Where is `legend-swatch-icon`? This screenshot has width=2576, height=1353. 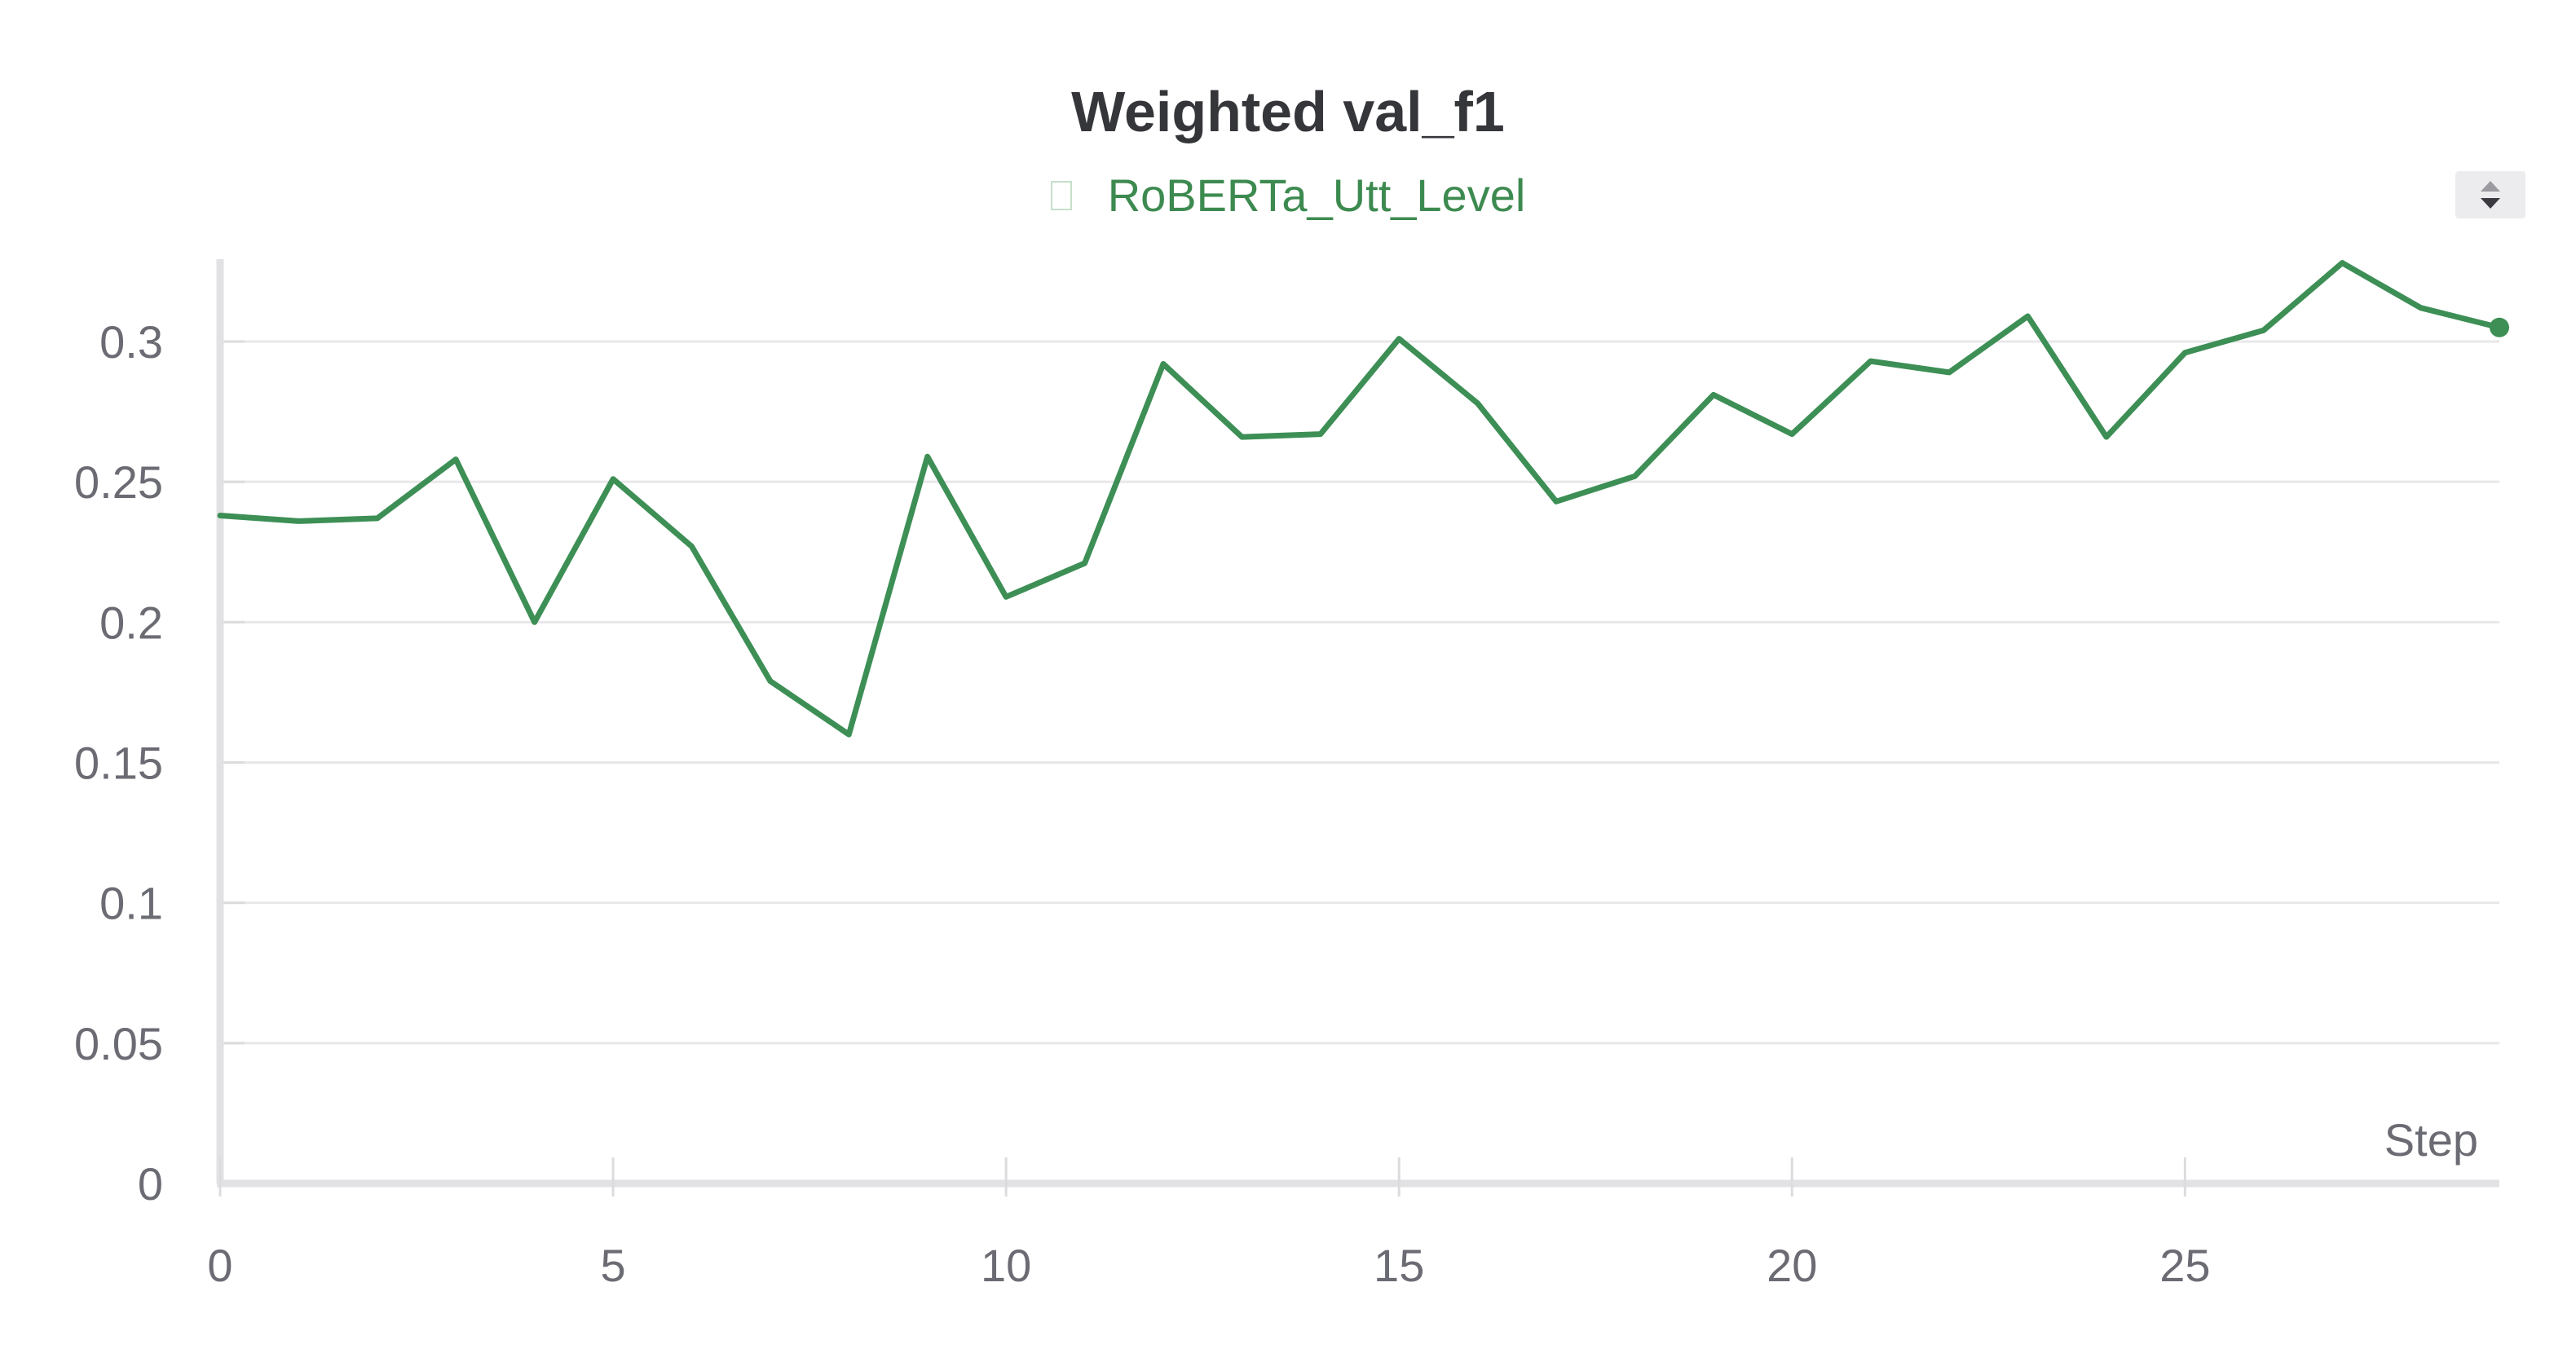
legend-swatch-icon is located at coordinates (1061, 195).